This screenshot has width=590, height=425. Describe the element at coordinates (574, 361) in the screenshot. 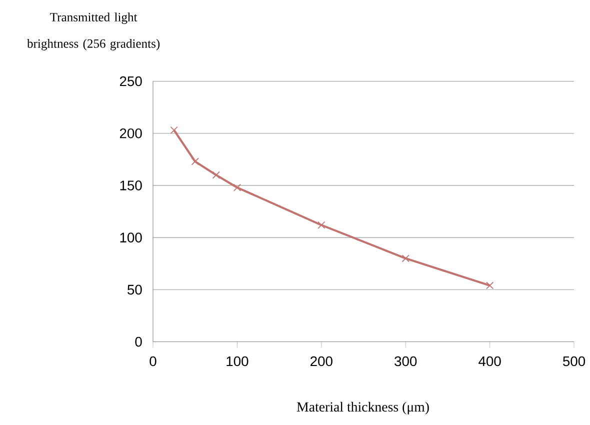

I see `x-tick-label: 500` at that location.